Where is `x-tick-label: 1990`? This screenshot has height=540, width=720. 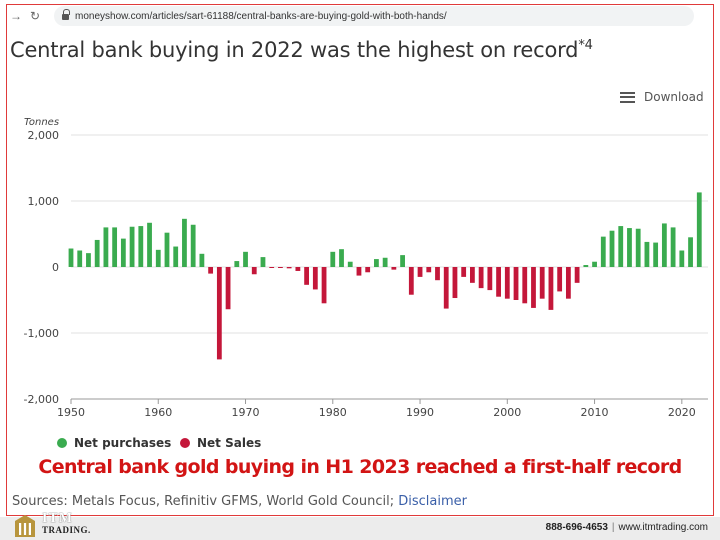 x-tick-label: 1990 is located at coordinates (420, 412).